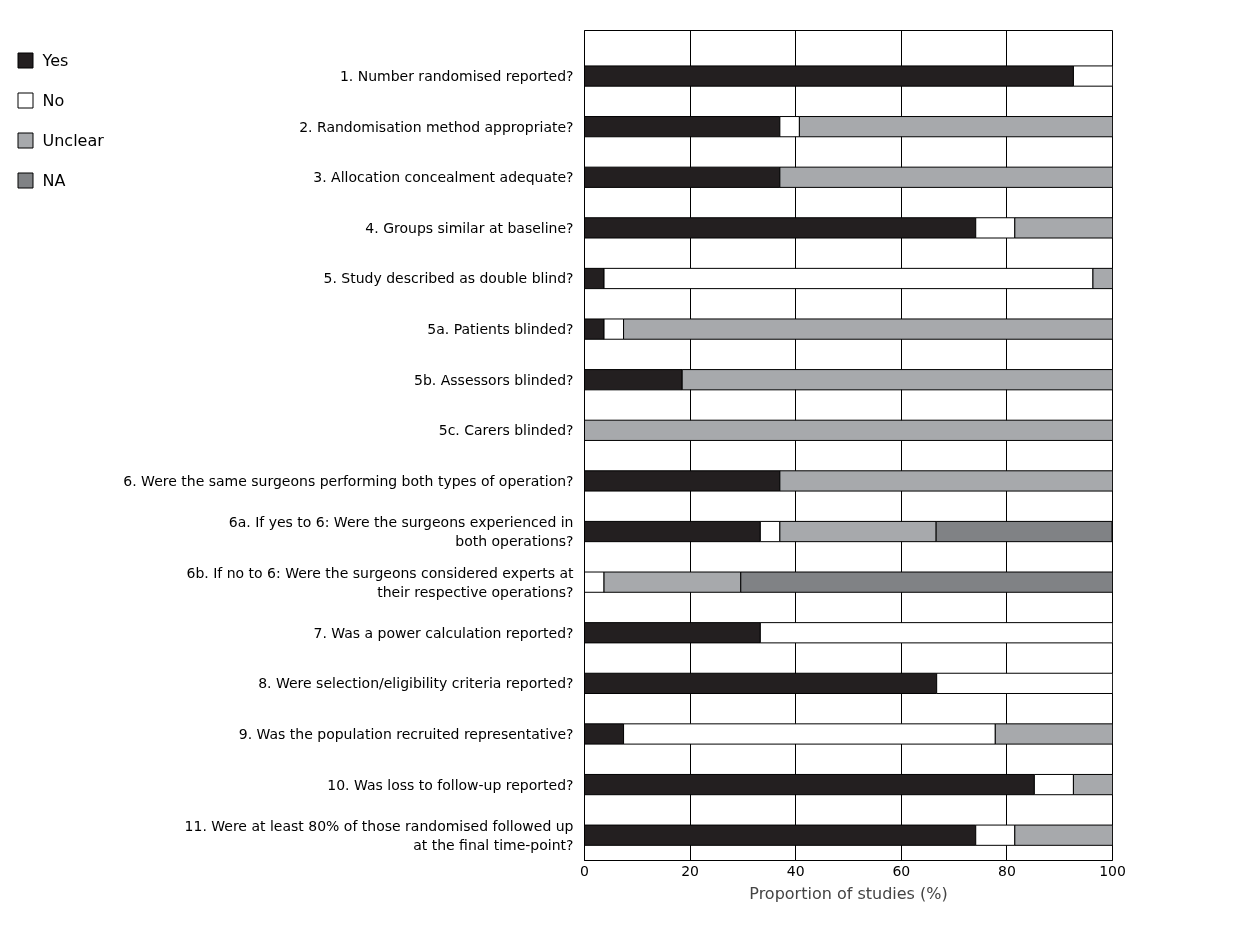 Image resolution: width=1256 pixels, height=950 pixels. What do you see at coordinates (494, 379) in the screenshot?
I see `y-tick-label: 5b. Assessors blinded?` at bounding box center [494, 379].